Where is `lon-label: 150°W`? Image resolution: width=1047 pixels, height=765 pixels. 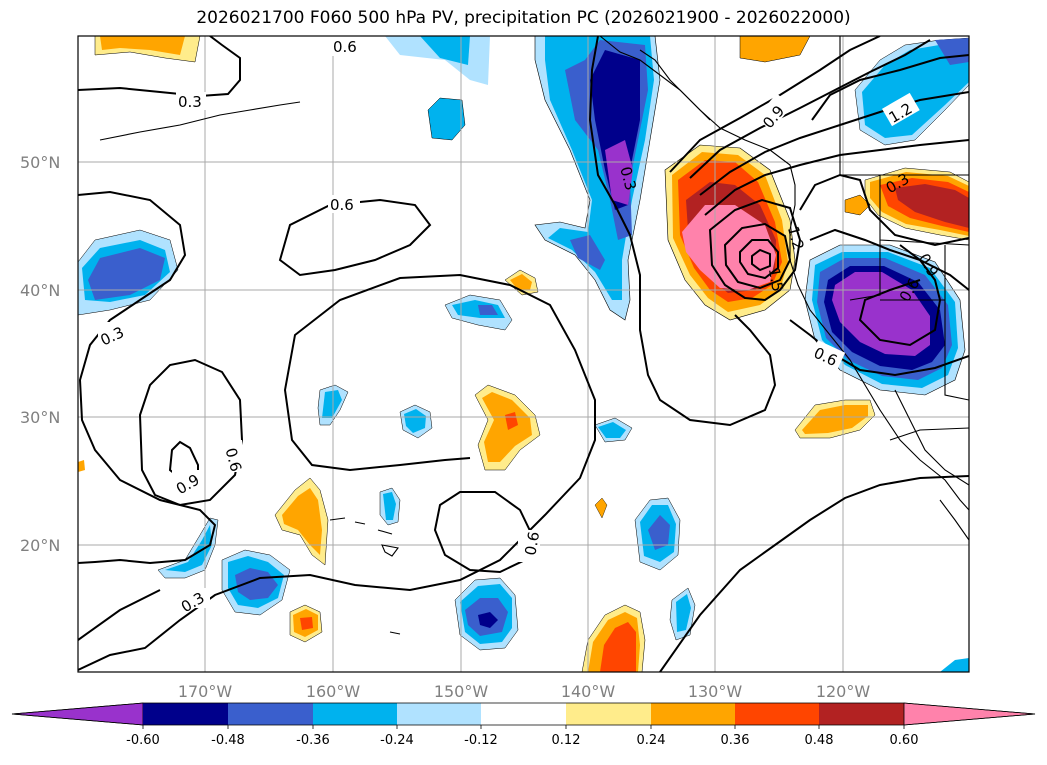 lon-label: 150°W is located at coordinates (461, 691).